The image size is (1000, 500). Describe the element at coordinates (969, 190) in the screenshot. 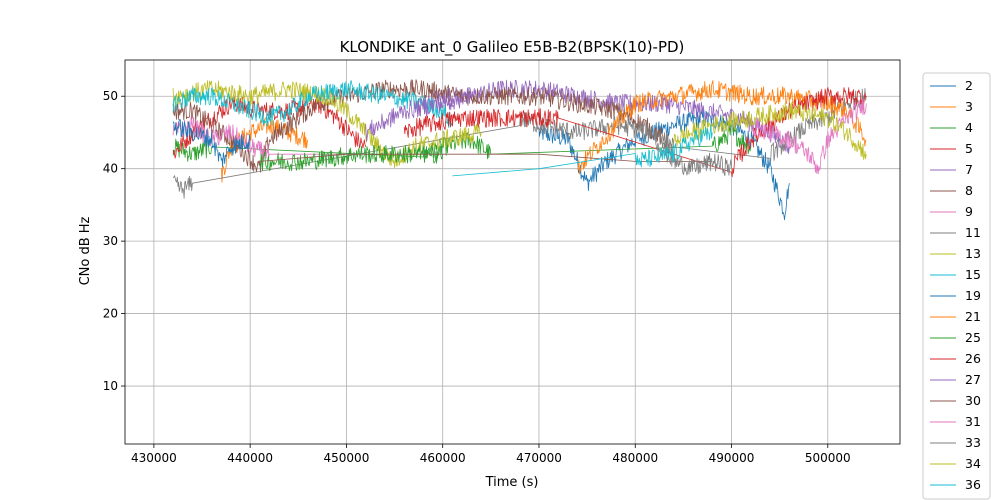

I see `legend-label-8: 8` at that location.